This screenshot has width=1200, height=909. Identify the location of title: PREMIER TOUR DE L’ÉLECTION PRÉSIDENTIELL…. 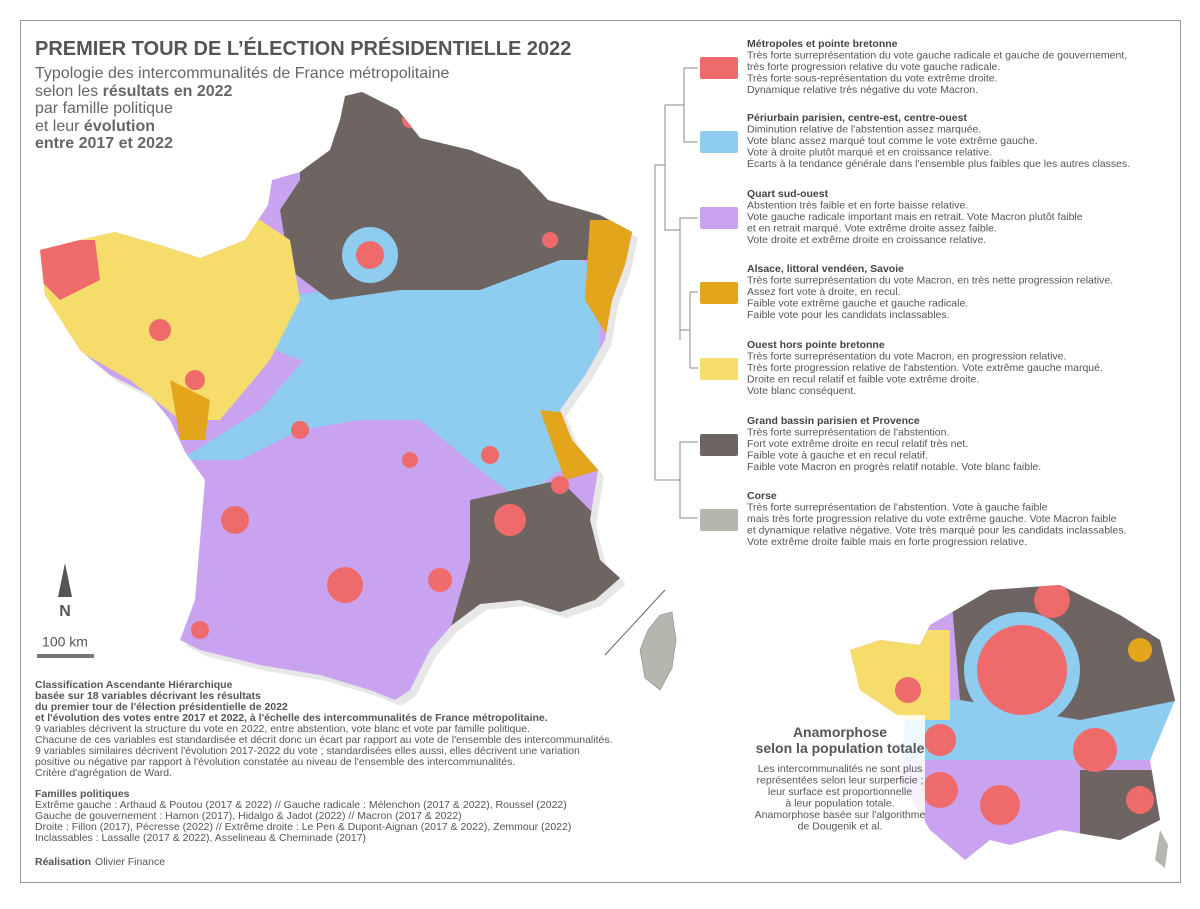
(303, 48).